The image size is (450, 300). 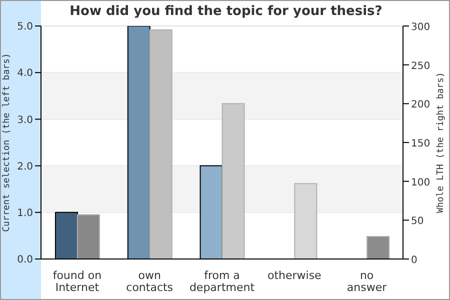 What do you see at coordinates (417, 222) in the screenshot?
I see `y2-tick-label: 50` at bounding box center [417, 222].